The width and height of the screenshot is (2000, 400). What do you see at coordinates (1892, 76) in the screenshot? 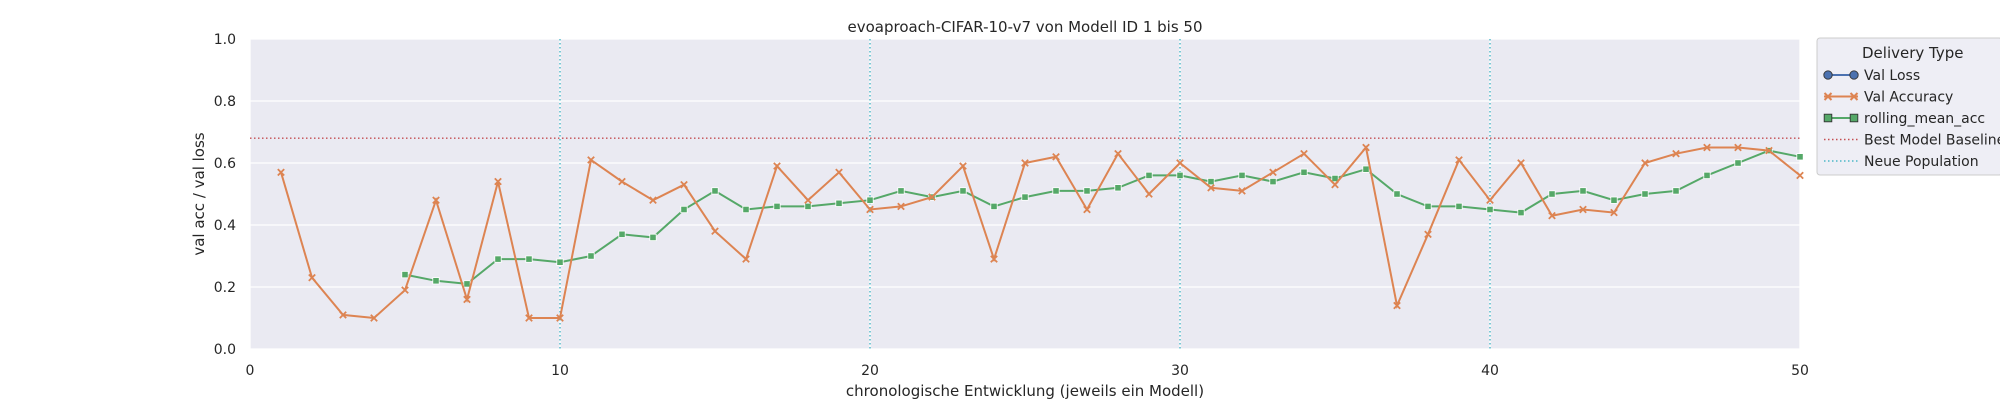
I see `legend-label: Val Loss` at bounding box center [1892, 76].